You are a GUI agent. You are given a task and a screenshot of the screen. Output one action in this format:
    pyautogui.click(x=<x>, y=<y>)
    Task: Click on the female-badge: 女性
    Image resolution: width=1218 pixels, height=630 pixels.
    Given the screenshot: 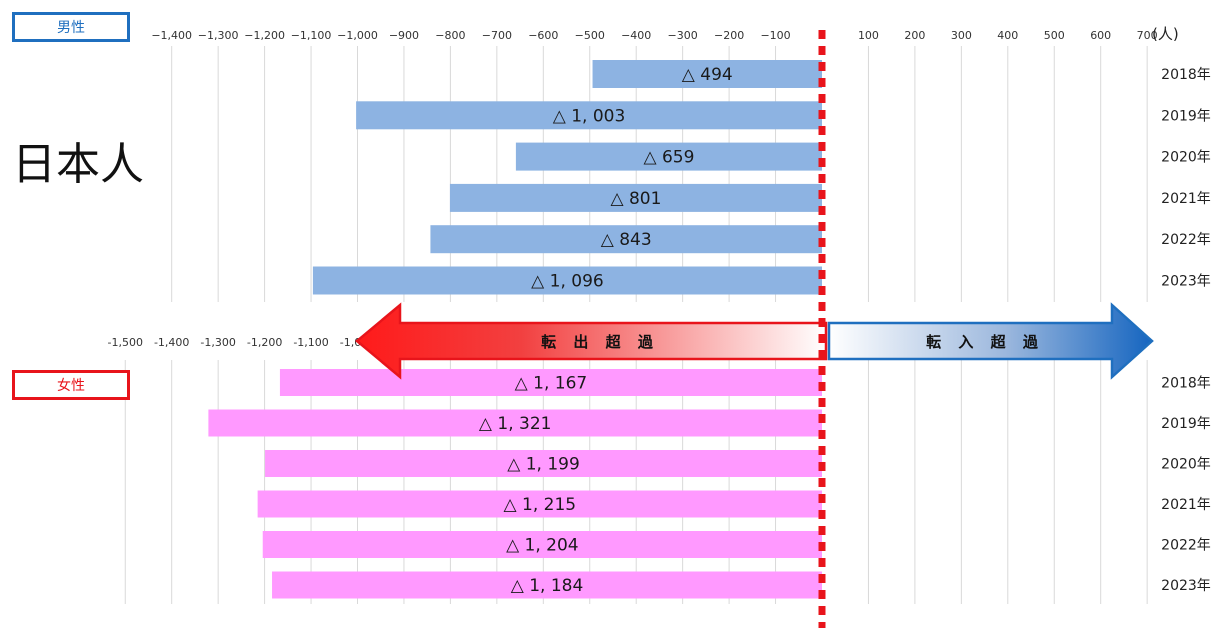 What is the action you would take?
    pyautogui.click(x=71, y=385)
    